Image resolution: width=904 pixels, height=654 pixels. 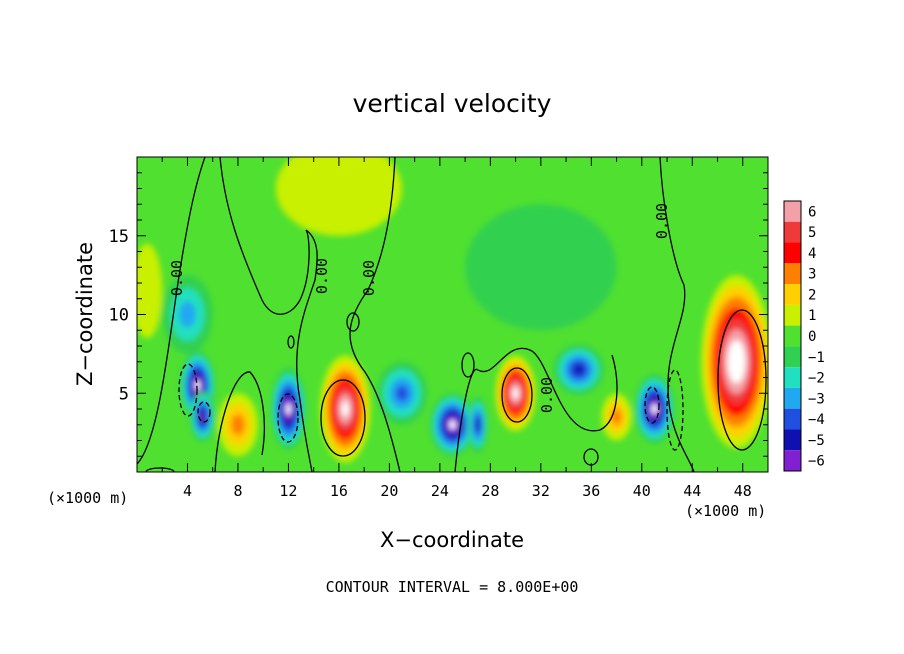 What do you see at coordinates (119, 237) in the screenshot?
I see `y-tick-label: 15` at bounding box center [119, 237].